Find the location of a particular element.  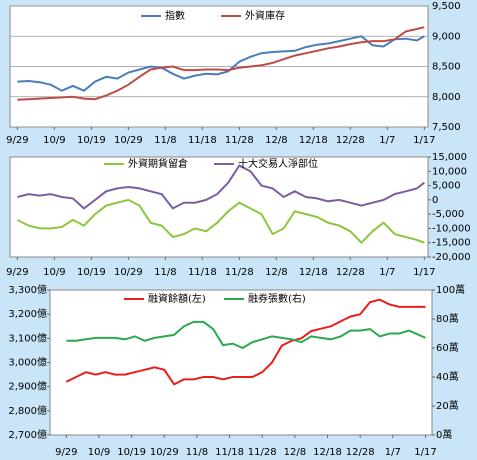

y-tick-label: 3,200億 is located at coordinates (27, 313).